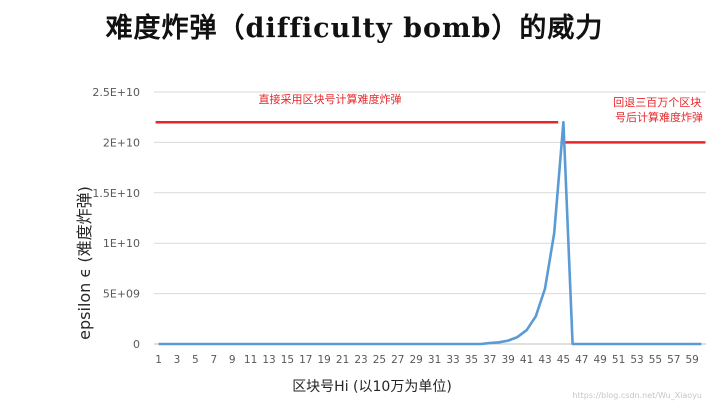 This screenshot has height=404, width=709. I want to click on x-tick-label: 13, so click(268, 360).